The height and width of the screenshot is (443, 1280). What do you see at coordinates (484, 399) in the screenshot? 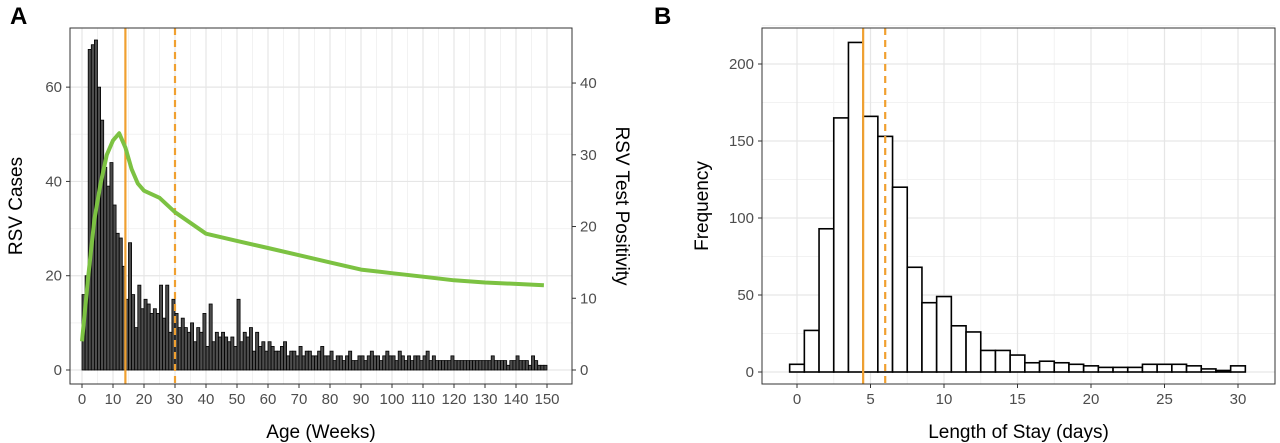
I see `x-tick-label: 130` at bounding box center [484, 399].